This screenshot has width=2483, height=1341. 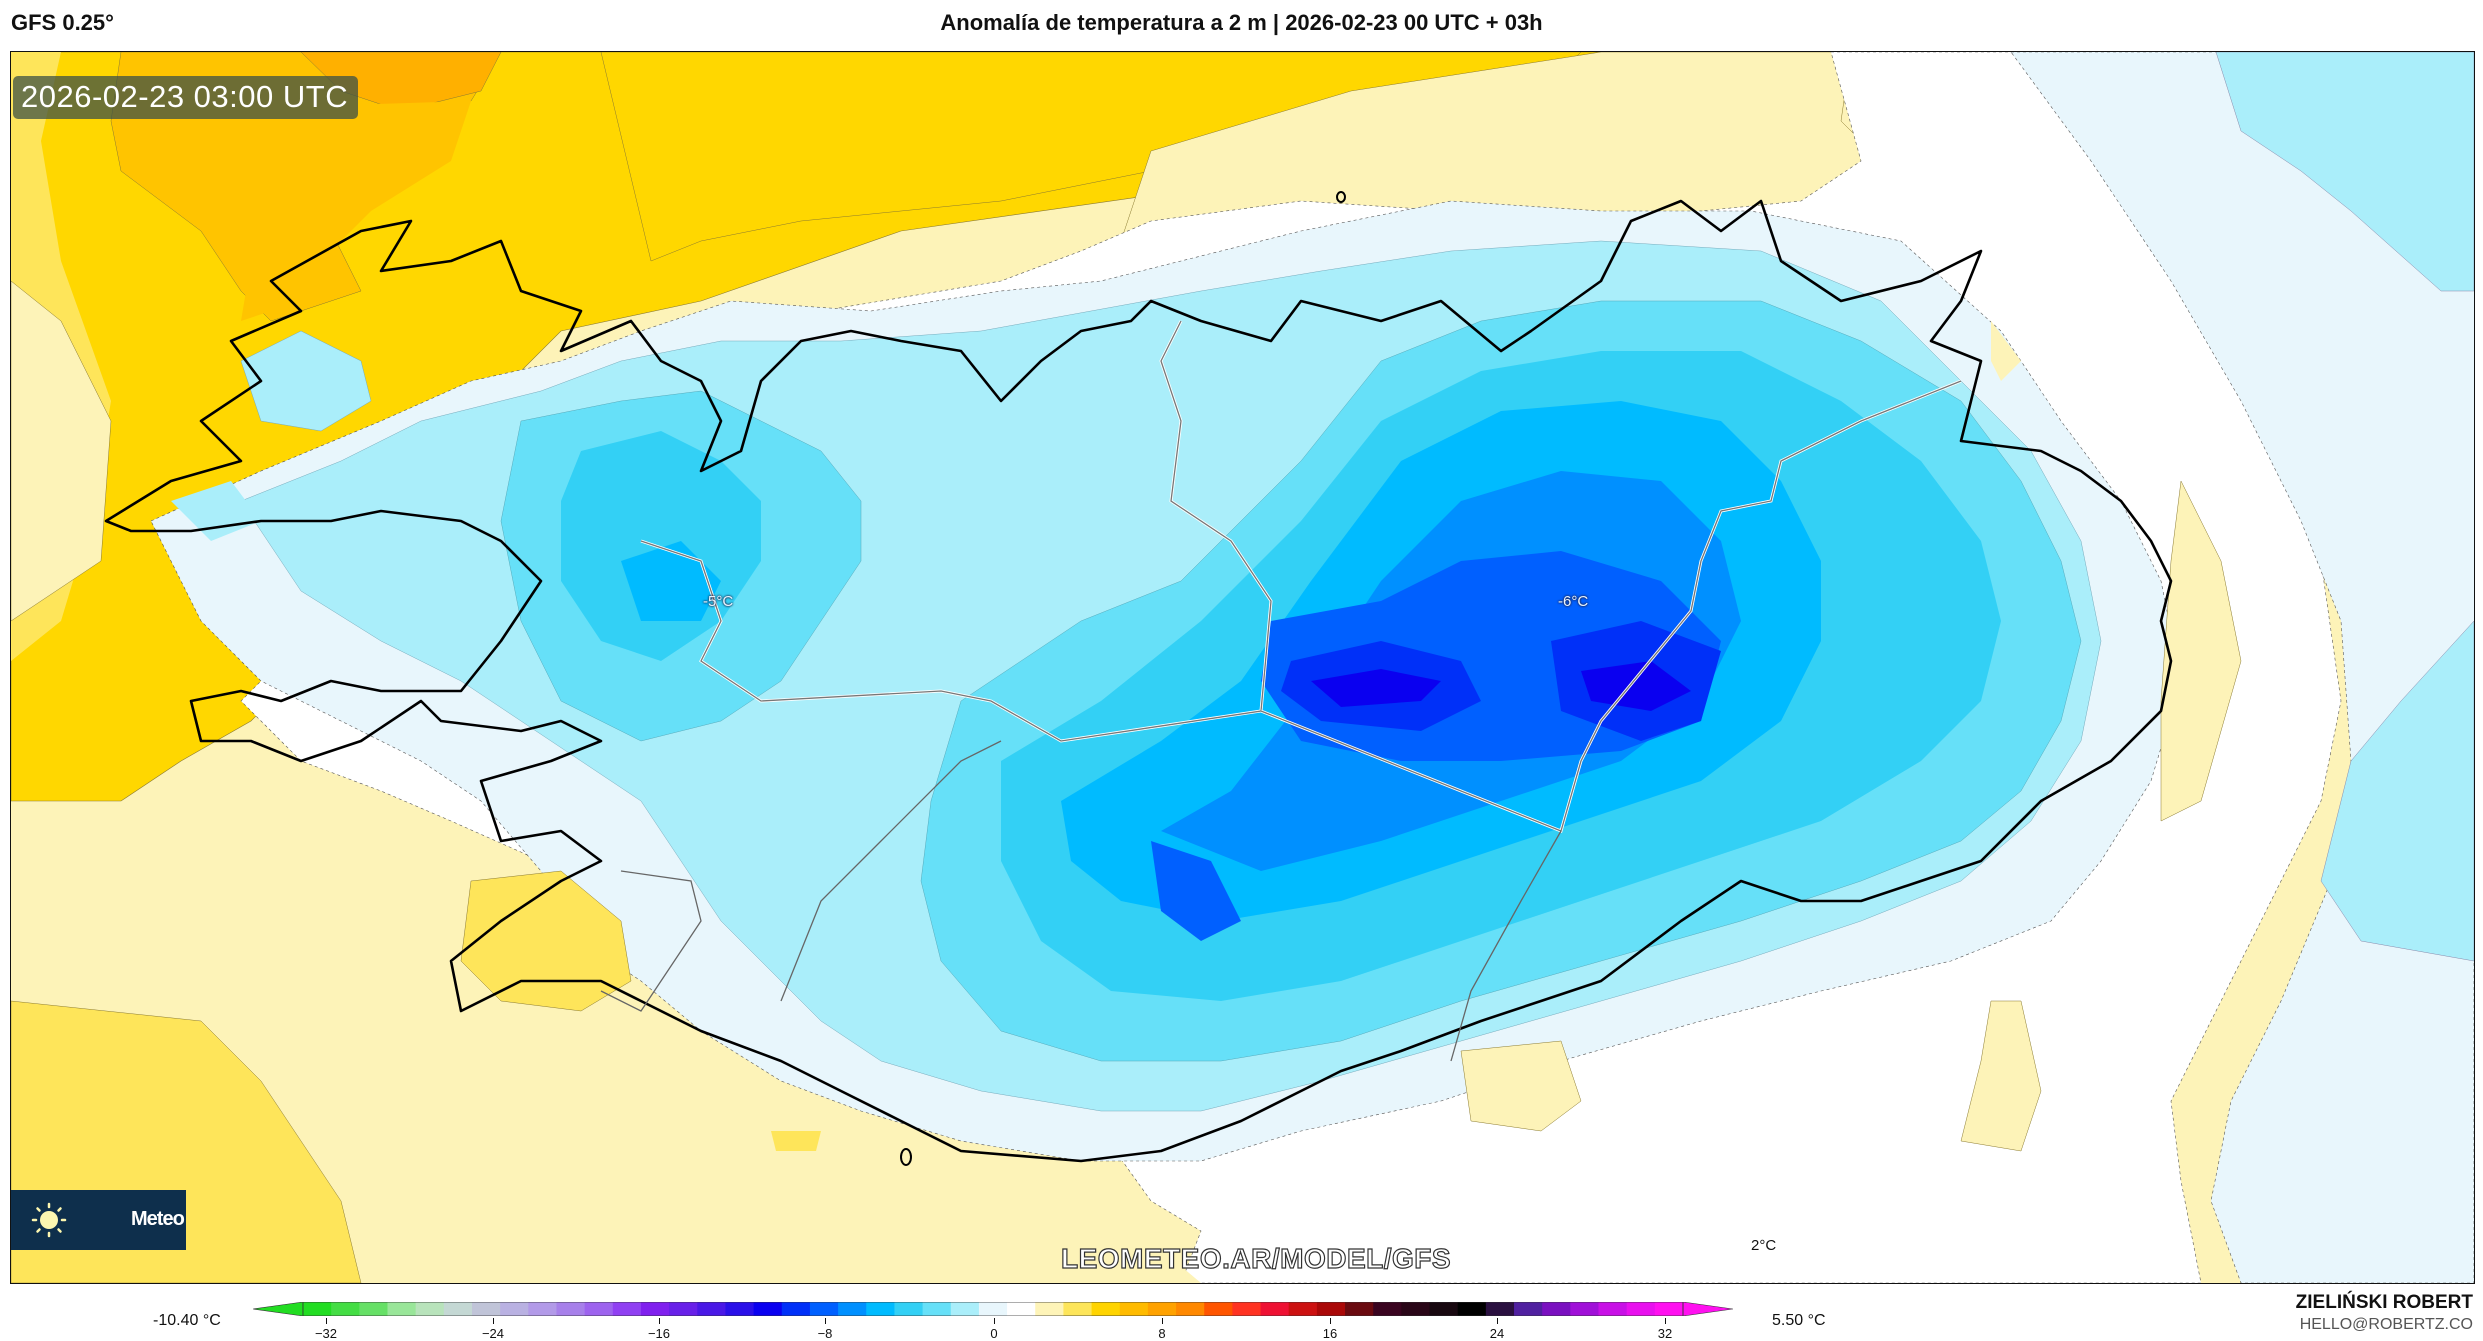 What do you see at coordinates (2386, 1324) in the screenshot?
I see `author-email: HELLO@ROBERTZ.CO` at bounding box center [2386, 1324].